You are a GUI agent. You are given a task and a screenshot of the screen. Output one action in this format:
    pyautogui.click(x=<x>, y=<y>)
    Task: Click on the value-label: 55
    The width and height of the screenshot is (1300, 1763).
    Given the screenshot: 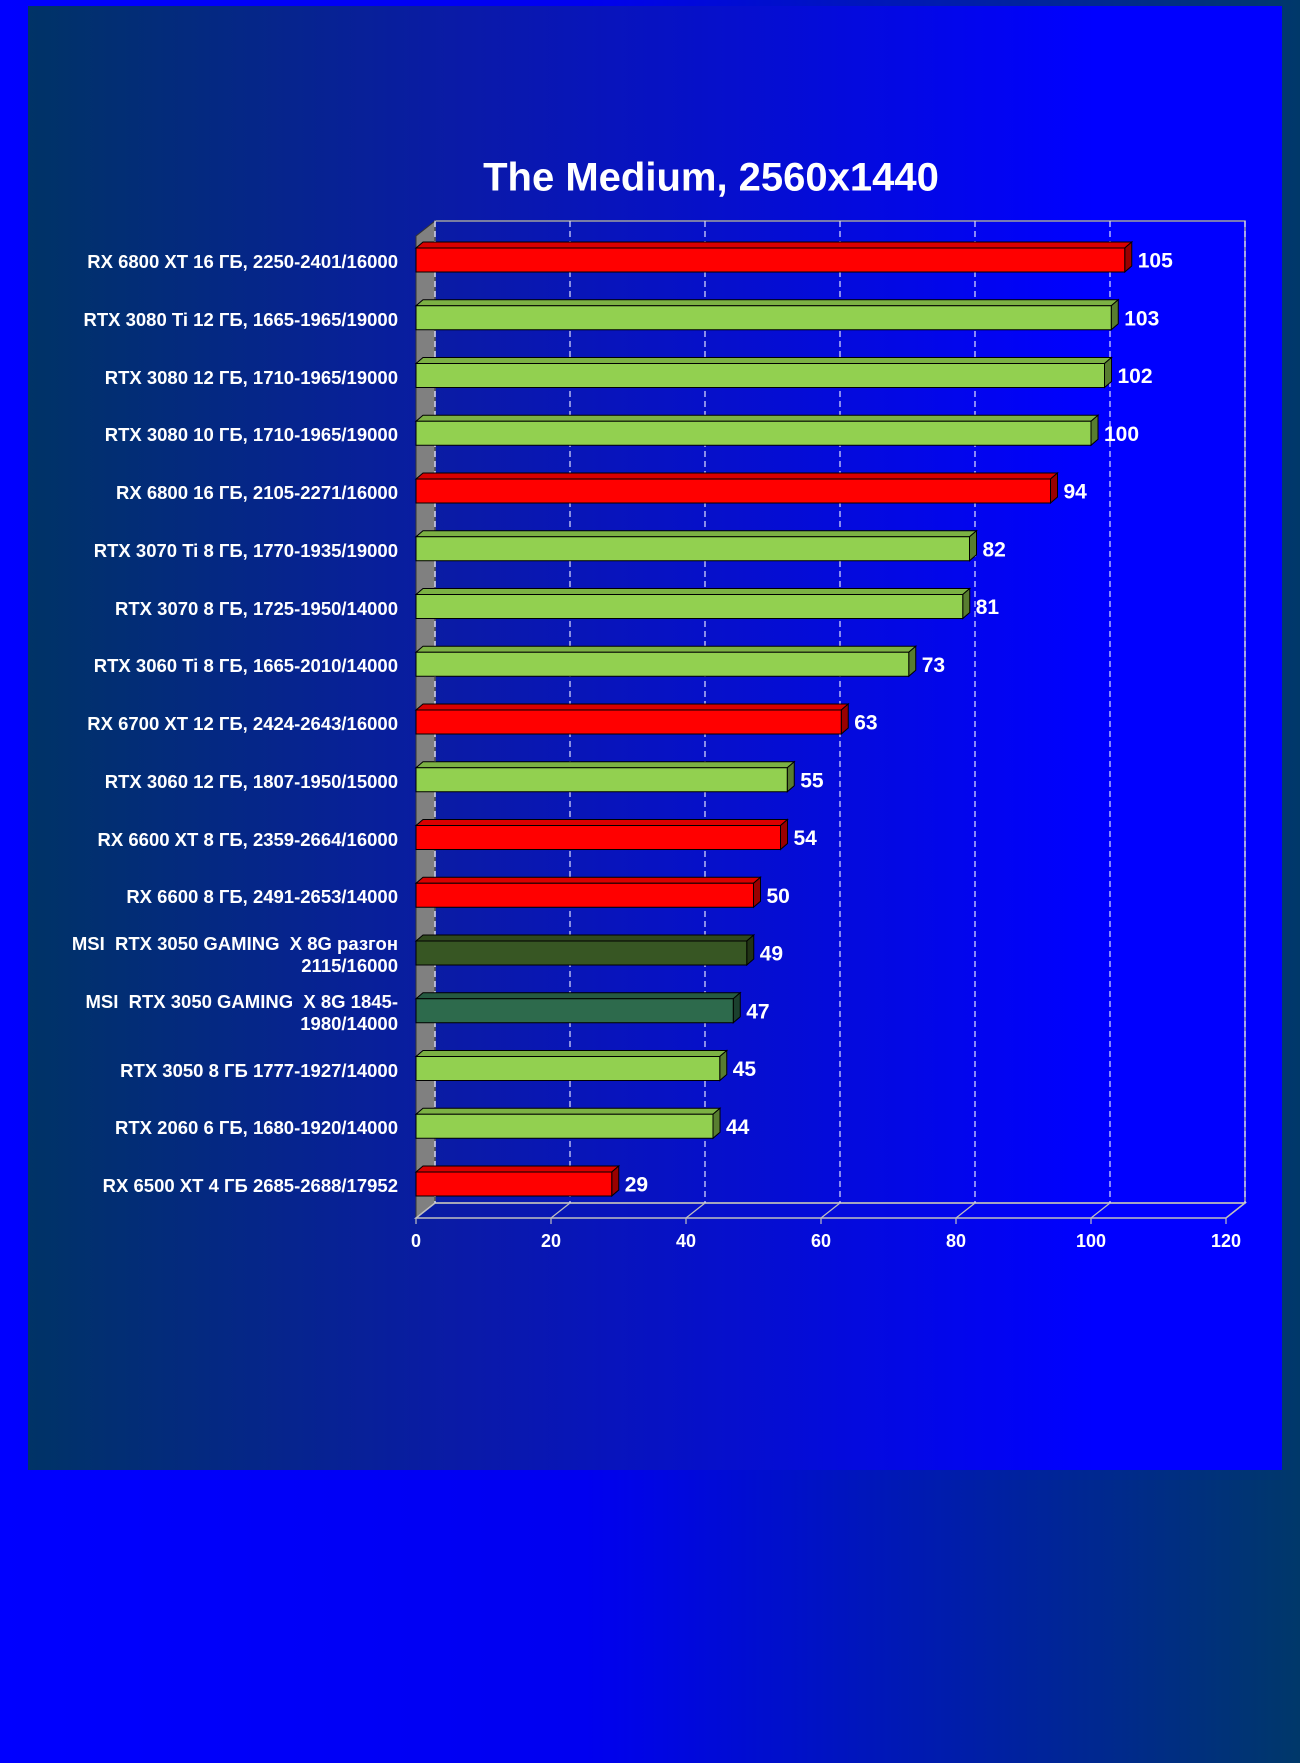 What is the action you would take?
    pyautogui.click(x=812, y=780)
    